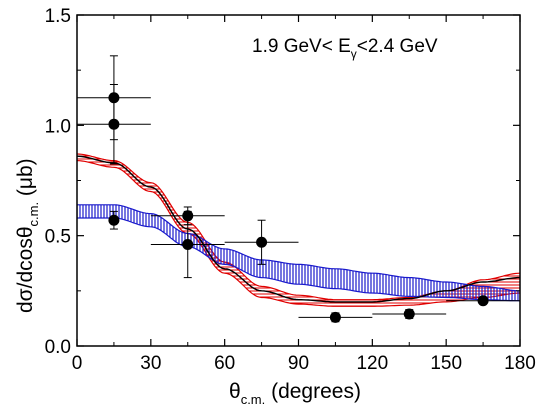  Describe the element at coordinates (295, 393) in the screenshot. I see `x-axis-title: θc.m. (degrees)` at that location.